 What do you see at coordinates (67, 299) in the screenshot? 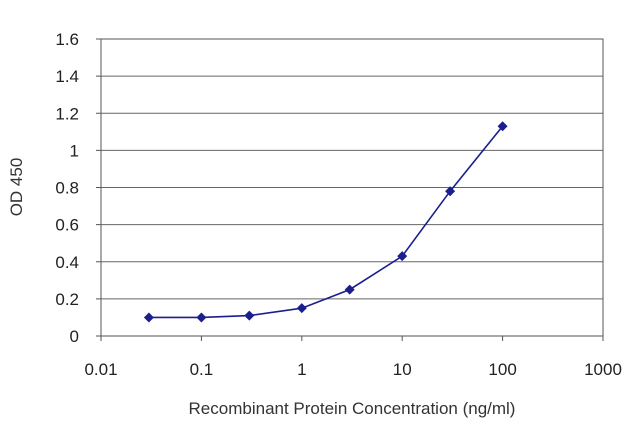
I see `y-tick-label: 0.2` at bounding box center [67, 299].